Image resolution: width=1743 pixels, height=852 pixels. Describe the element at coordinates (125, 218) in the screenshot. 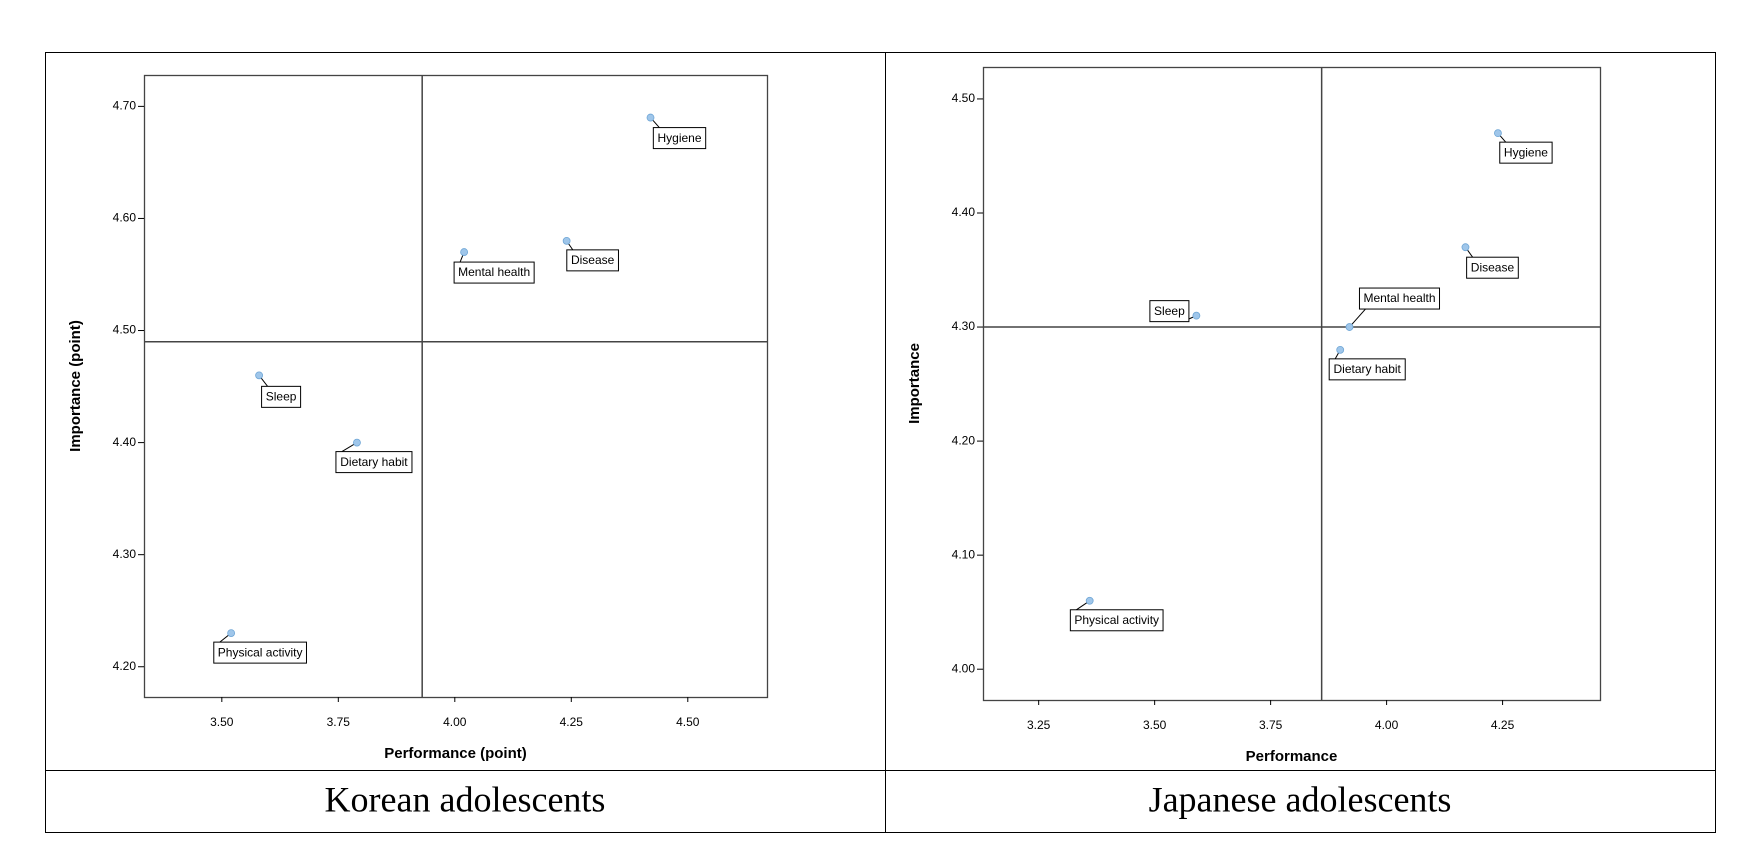

I see `y-tick-label: 4.60` at that location.